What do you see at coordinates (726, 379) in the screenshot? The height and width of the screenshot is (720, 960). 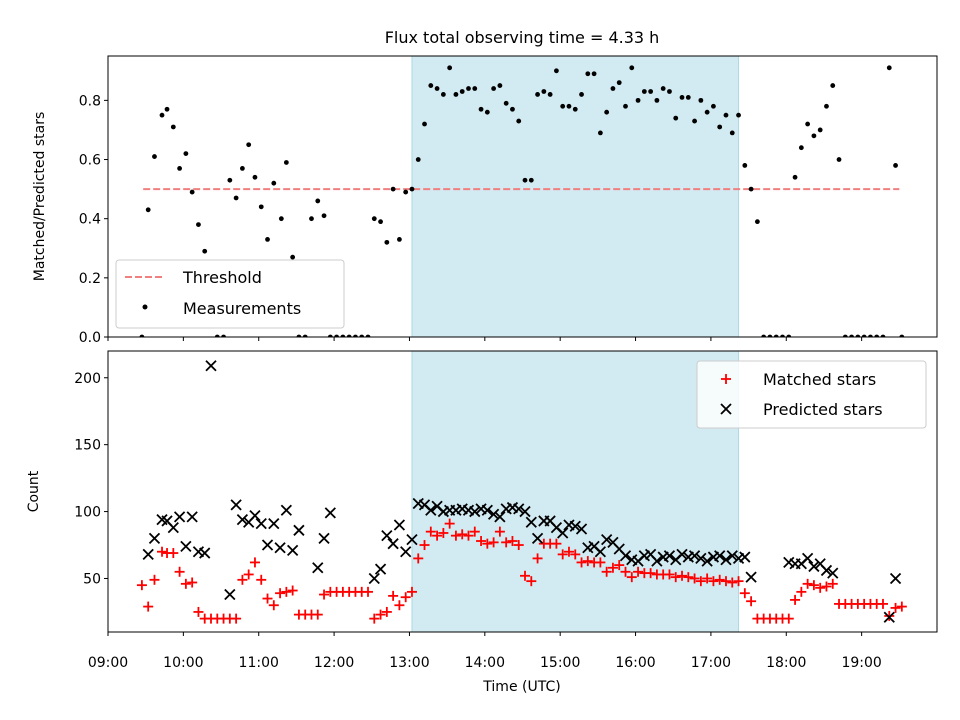 I see `legend-matched-swatch` at bounding box center [726, 379].